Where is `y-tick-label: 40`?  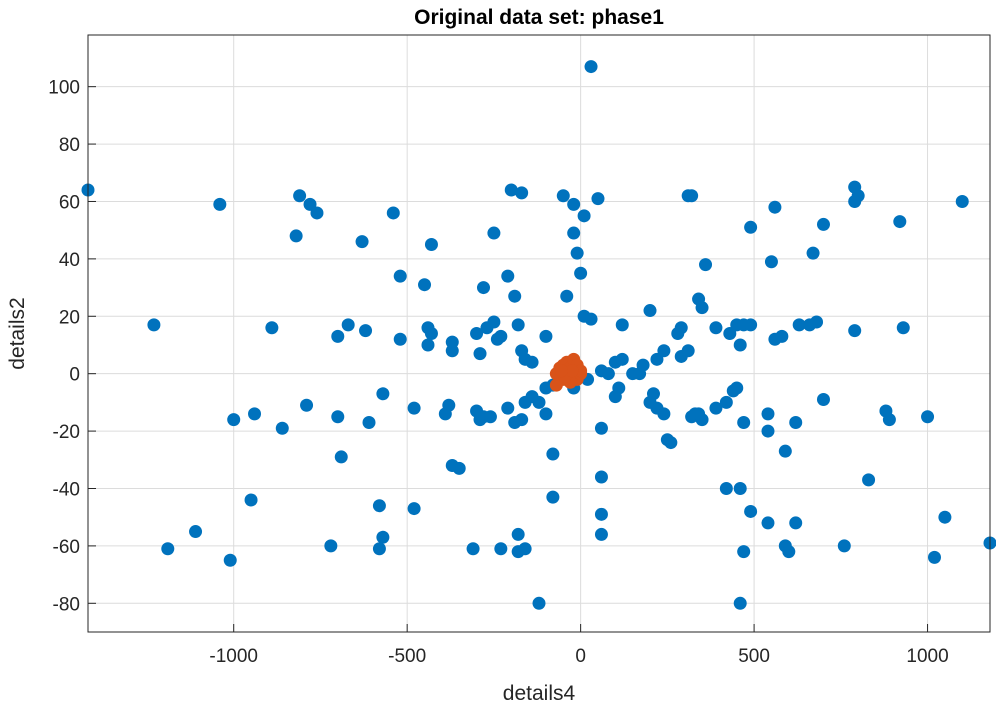 y-tick-label: 40 is located at coordinates (69, 260).